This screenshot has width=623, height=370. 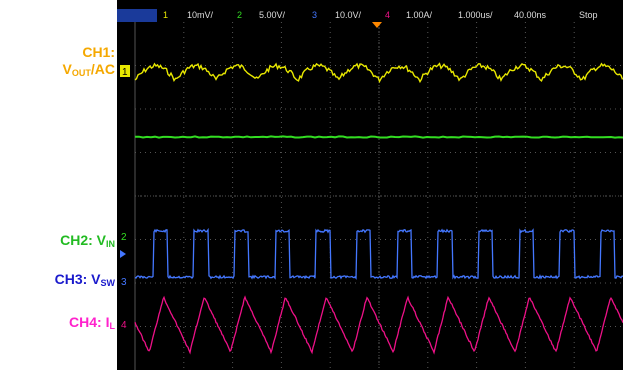 I want to click on ch1-label: CH1: VOUT/AC, so click(x=89, y=62).